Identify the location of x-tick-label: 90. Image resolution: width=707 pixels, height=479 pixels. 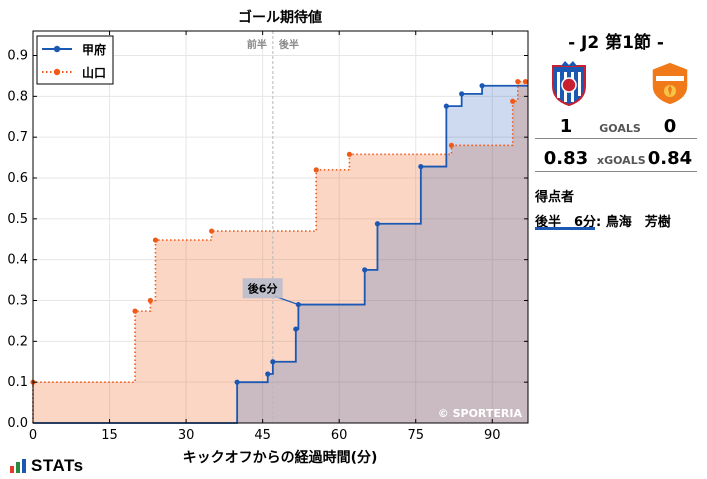
(492, 435).